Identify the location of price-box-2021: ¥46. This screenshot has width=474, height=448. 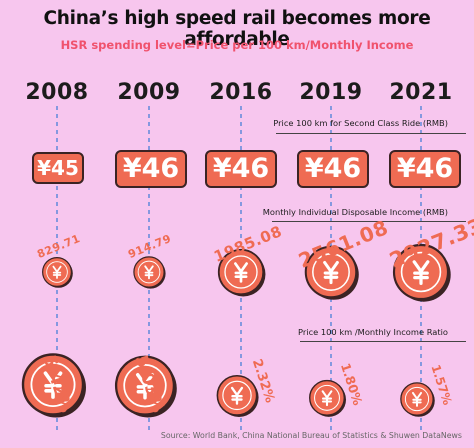
(425, 169).